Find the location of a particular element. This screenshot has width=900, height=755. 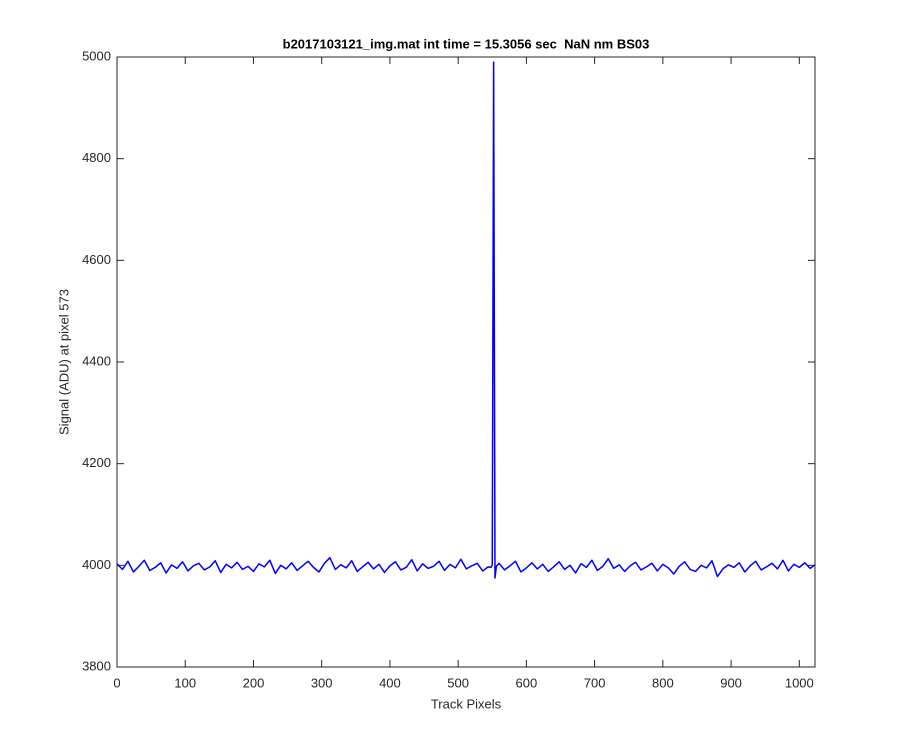

y-tick-label: 3800 is located at coordinates (96, 665).